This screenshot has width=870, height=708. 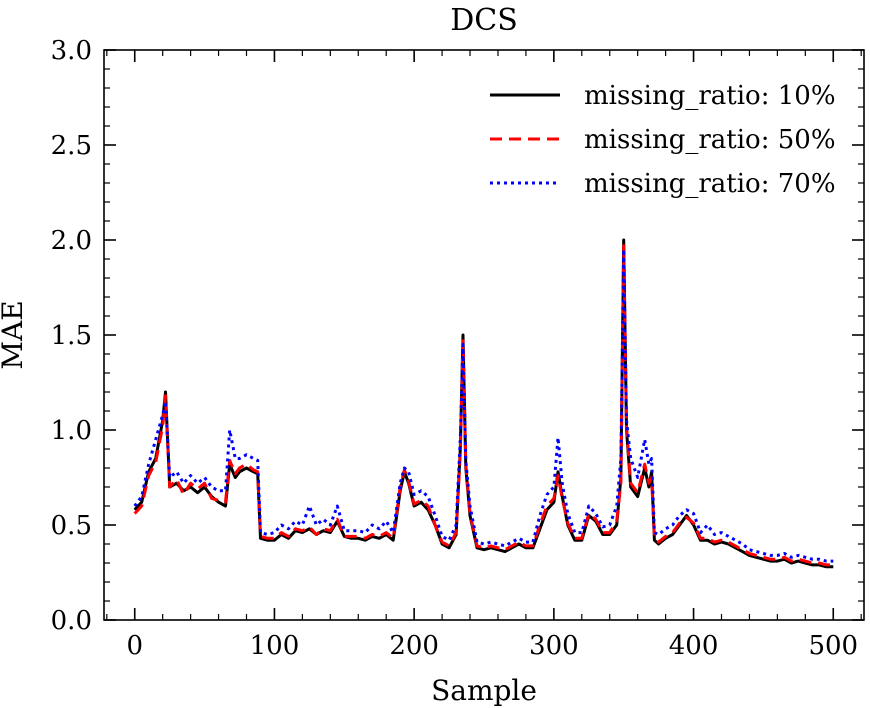 What do you see at coordinates (71, 621) in the screenshot?
I see `y-tick-label: 0.0` at bounding box center [71, 621].